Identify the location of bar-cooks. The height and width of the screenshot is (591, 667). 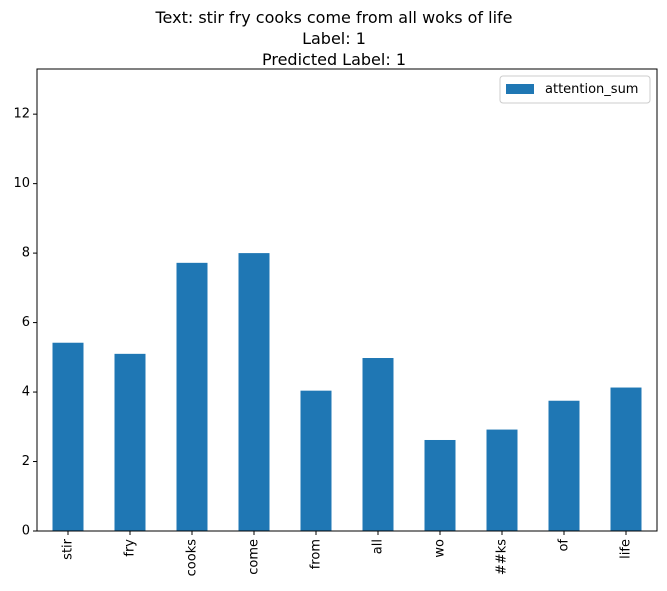
(192, 396).